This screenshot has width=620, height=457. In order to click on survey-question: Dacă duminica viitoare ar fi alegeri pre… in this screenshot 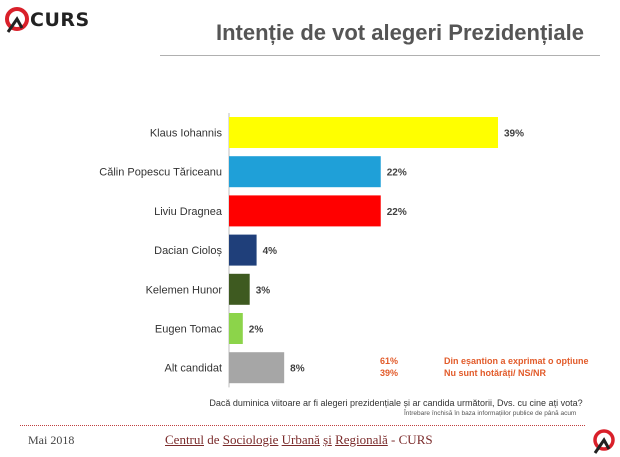, I will do `click(396, 403)`.